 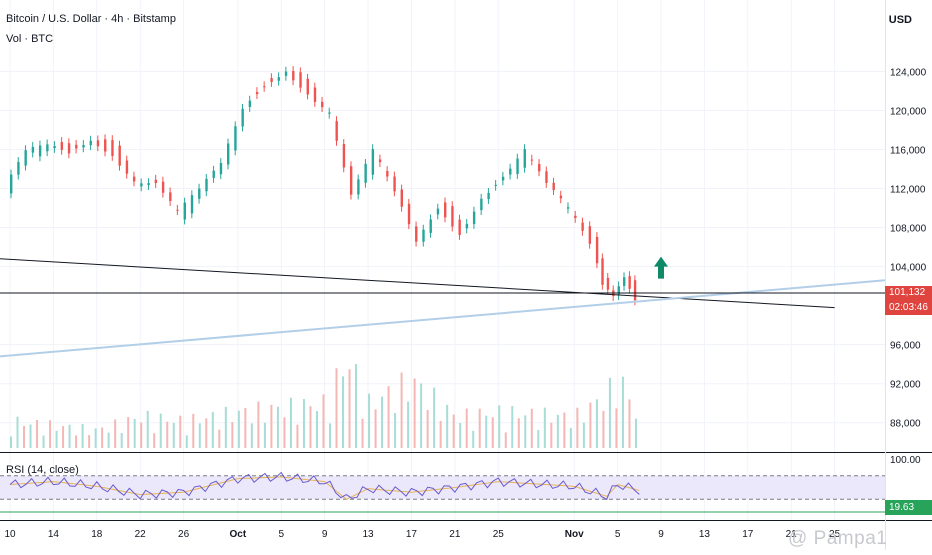 What do you see at coordinates (900, 20) in the screenshot?
I see `currency-button: USD` at bounding box center [900, 20].